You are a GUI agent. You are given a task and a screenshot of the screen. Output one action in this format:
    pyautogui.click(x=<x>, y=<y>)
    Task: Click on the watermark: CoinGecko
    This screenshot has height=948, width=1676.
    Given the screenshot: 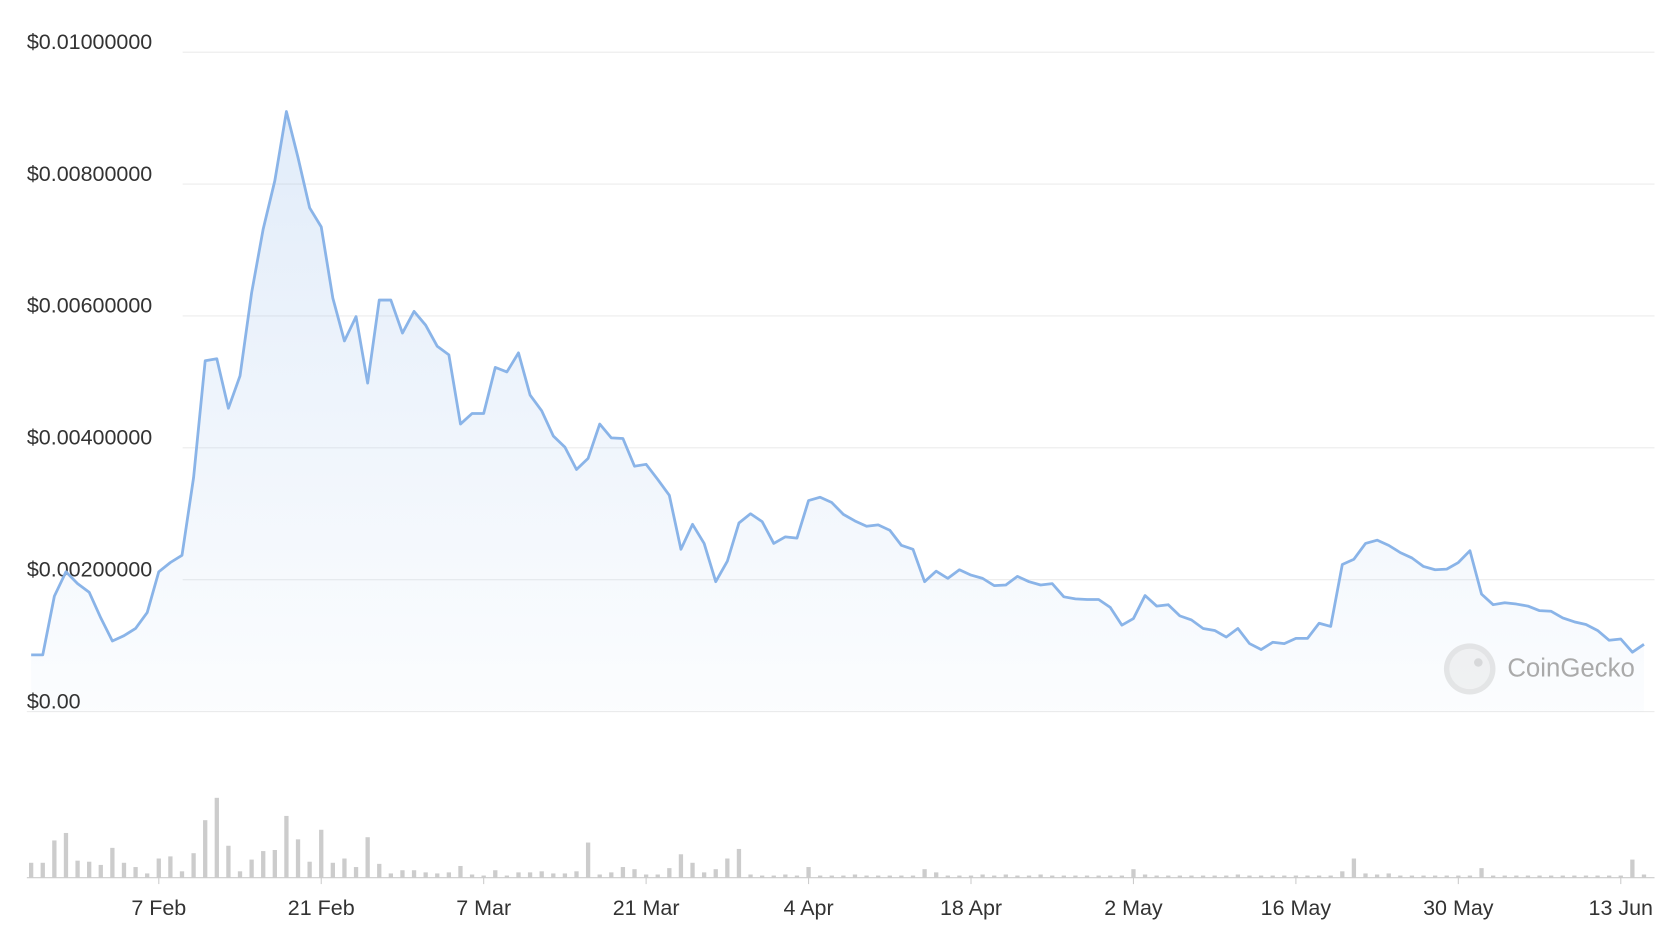 What is the action you would take?
    pyautogui.click(x=1570, y=668)
    